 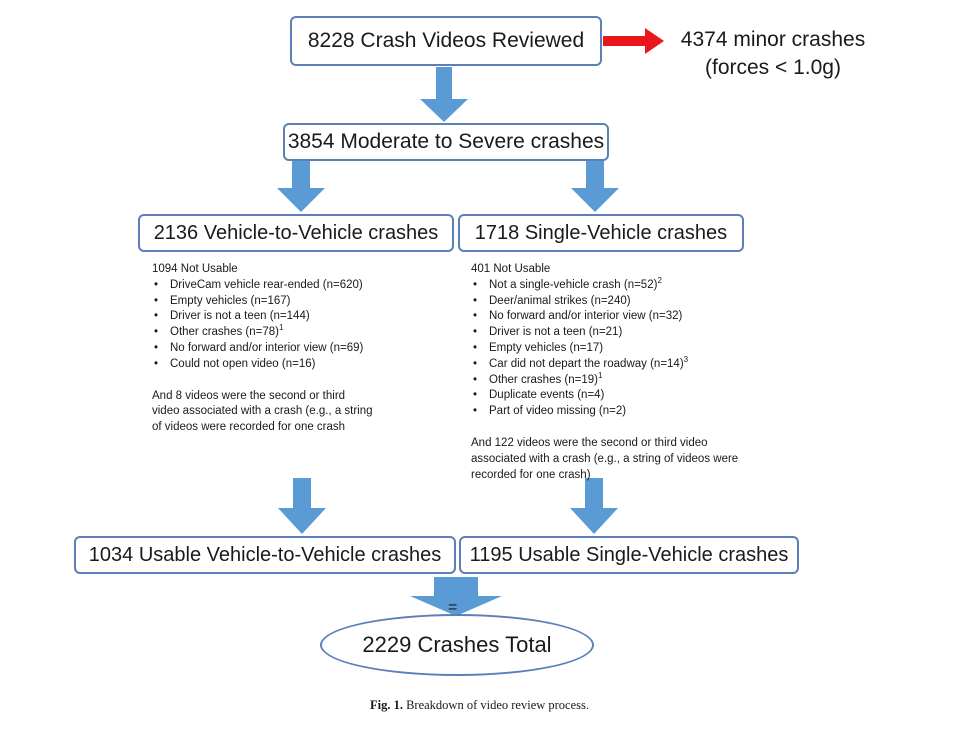 I want to click on list-item: Could not open video (n=16), so click(x=302, y=365).